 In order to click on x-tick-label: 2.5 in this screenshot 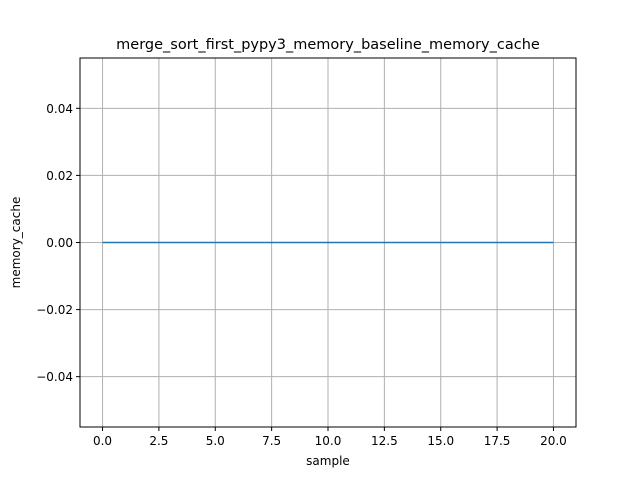, I will do `click(158, 441)`.